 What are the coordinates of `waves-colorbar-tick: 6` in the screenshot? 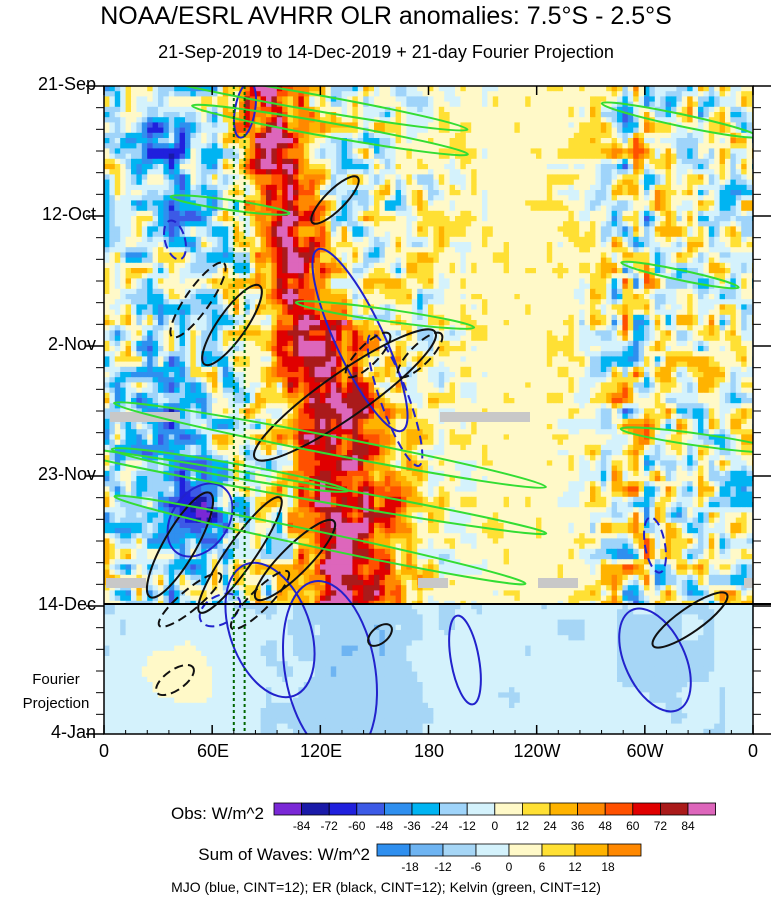 It's located at (542, 867).